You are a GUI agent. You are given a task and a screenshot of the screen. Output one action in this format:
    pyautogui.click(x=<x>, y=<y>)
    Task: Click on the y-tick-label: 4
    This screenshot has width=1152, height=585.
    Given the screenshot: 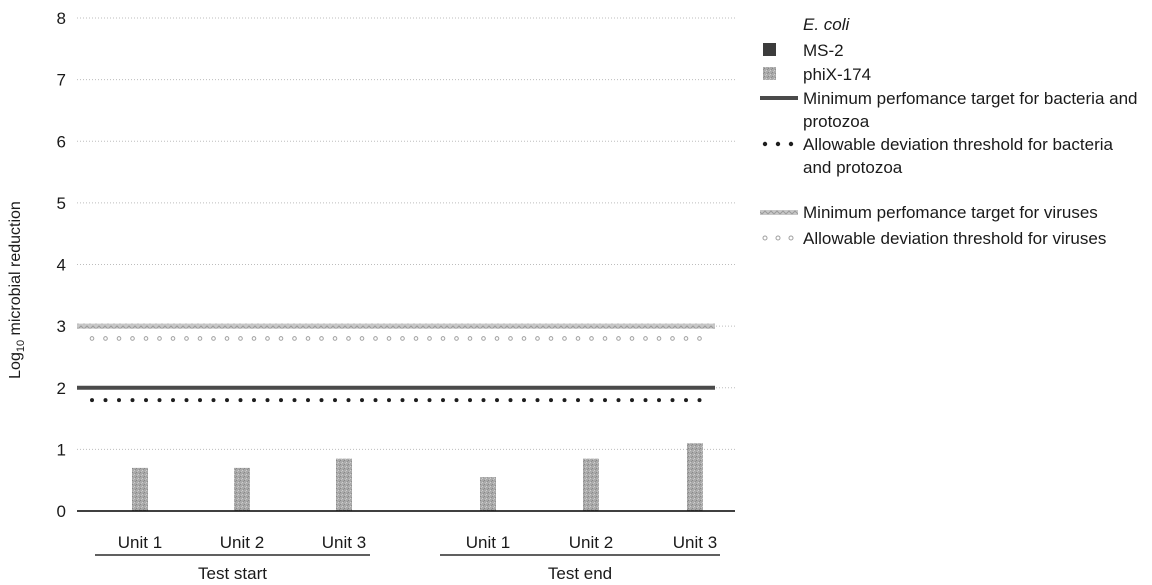 What is the action you would take?
    pyautogui.click(x=61, y=265)
    